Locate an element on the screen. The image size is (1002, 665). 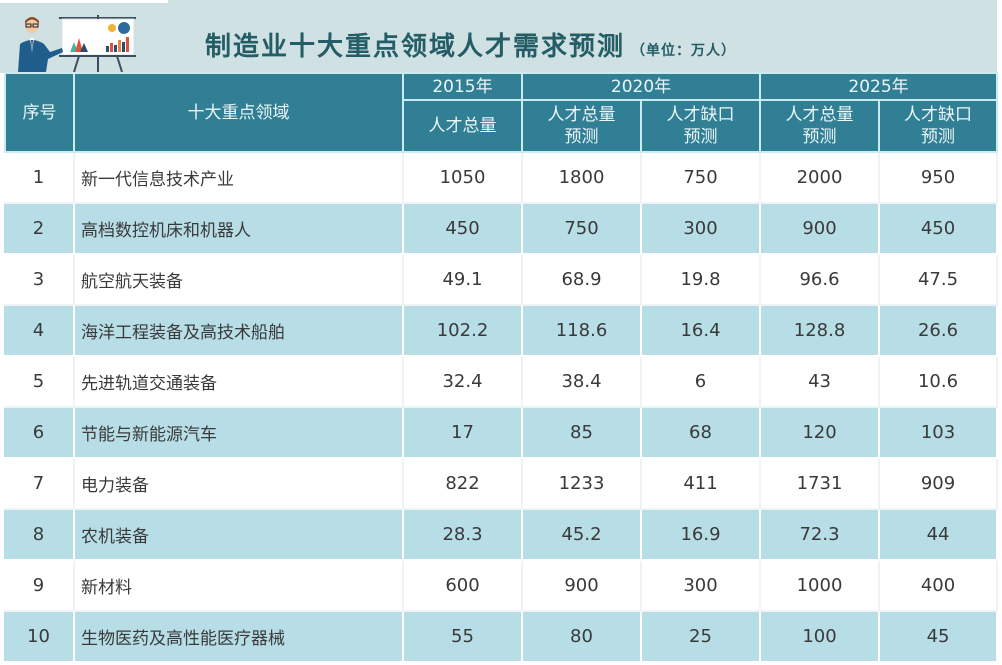
cell-2025-gap: 26.6 is located at coordinates (939, 331).